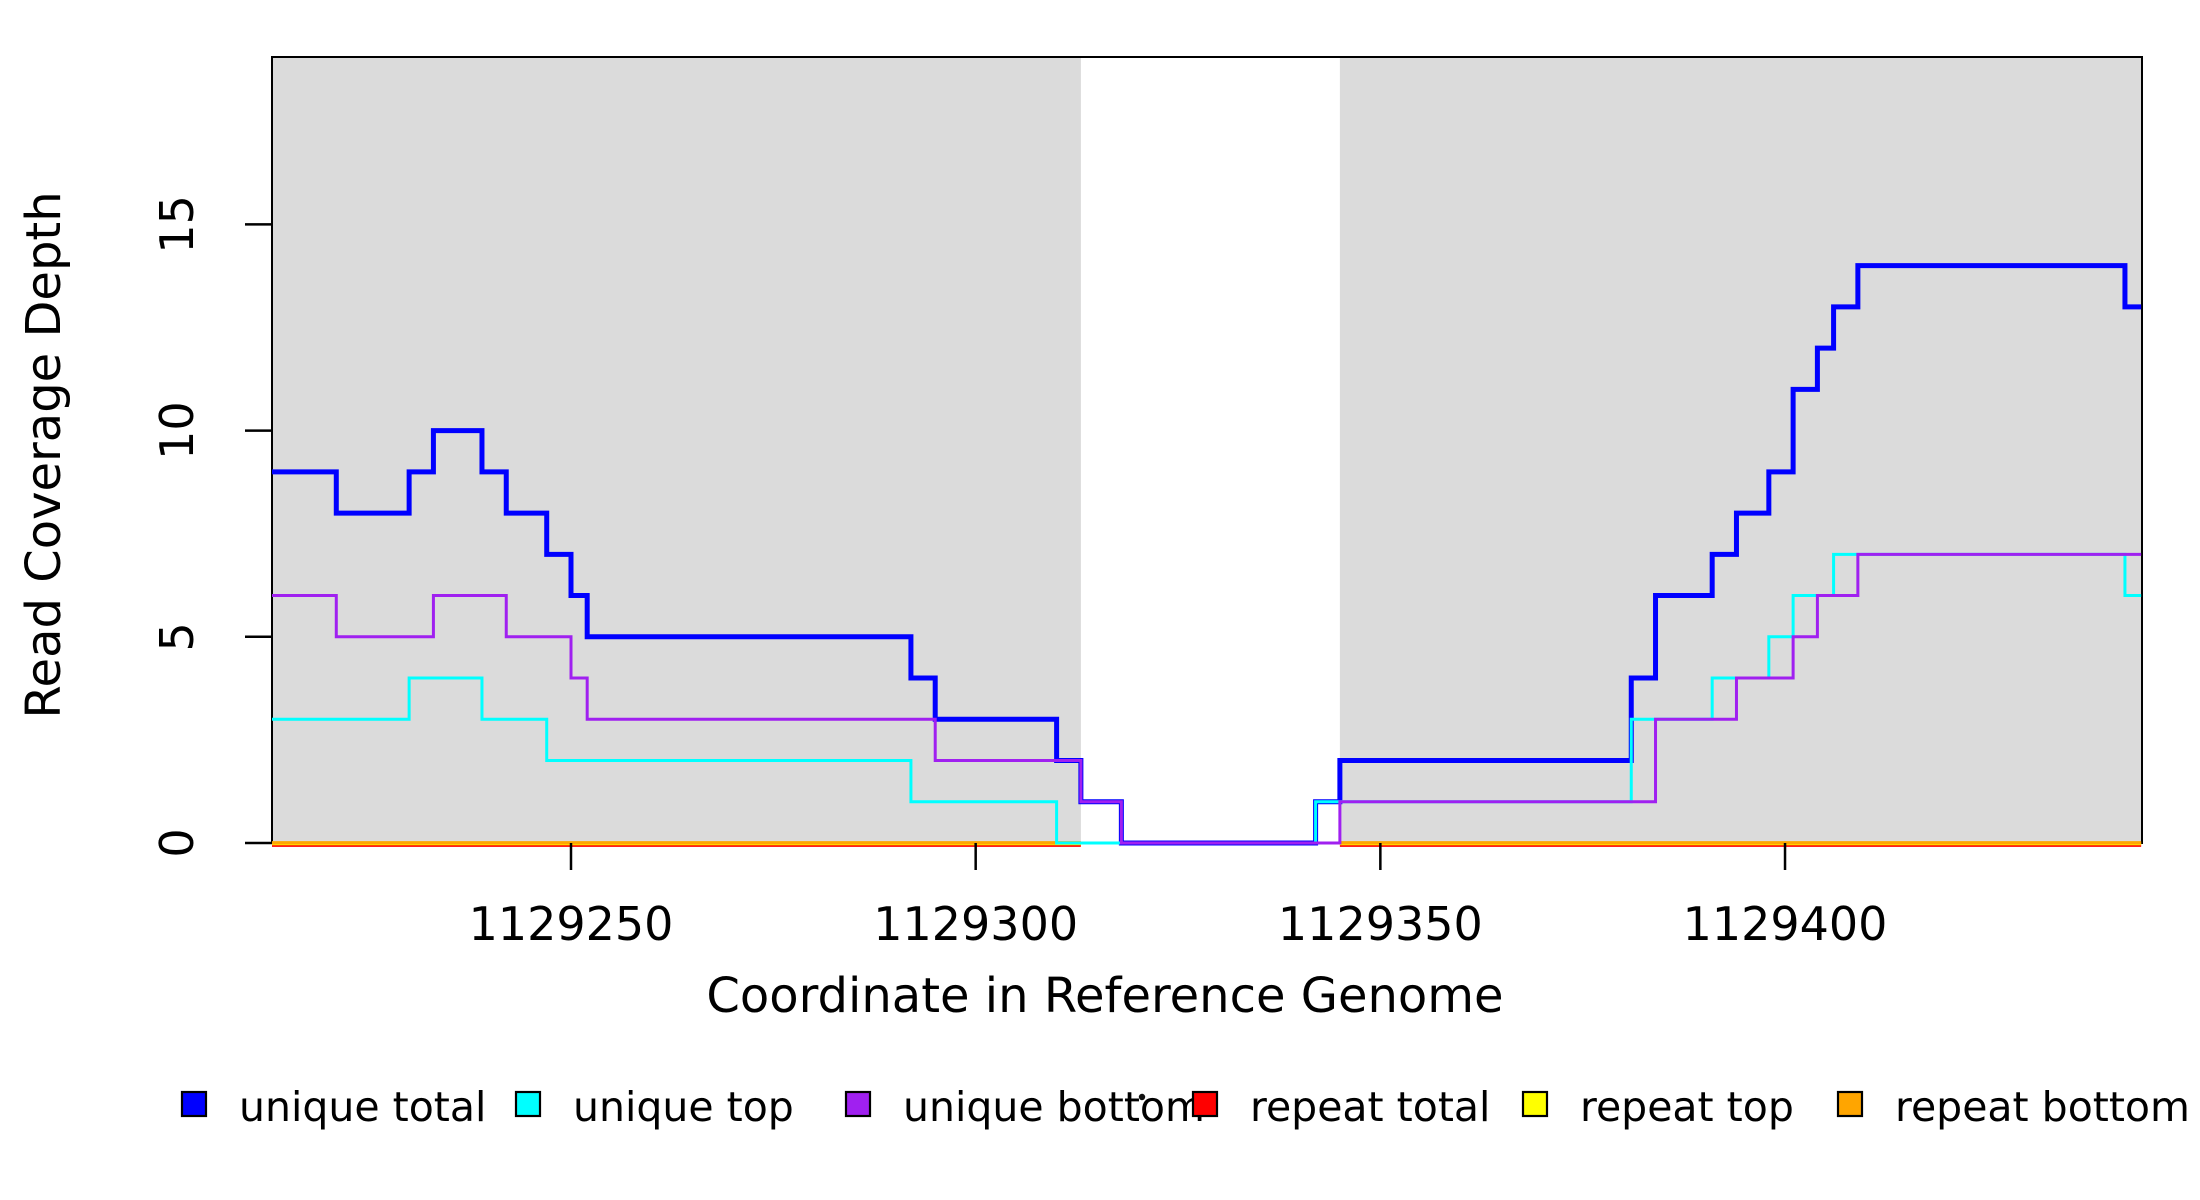  I want to click on y-tick-label: 5, so click(177, 636).